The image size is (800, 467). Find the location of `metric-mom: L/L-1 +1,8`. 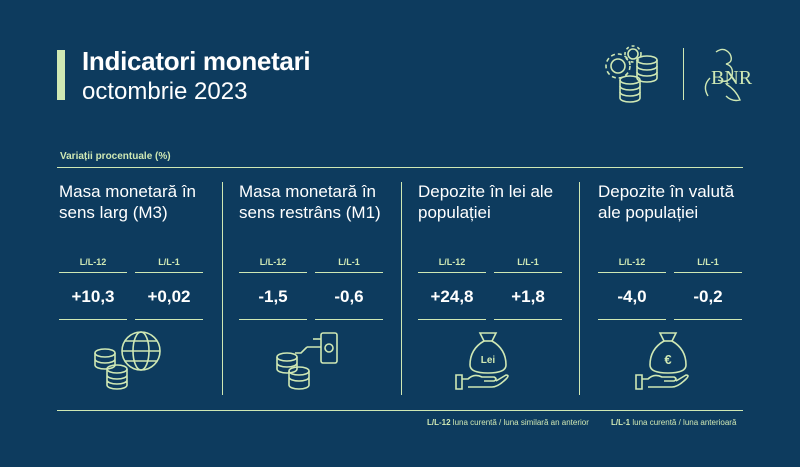

metric-mom: L/L-1 +1,8 is located at coordinates (528, 288).